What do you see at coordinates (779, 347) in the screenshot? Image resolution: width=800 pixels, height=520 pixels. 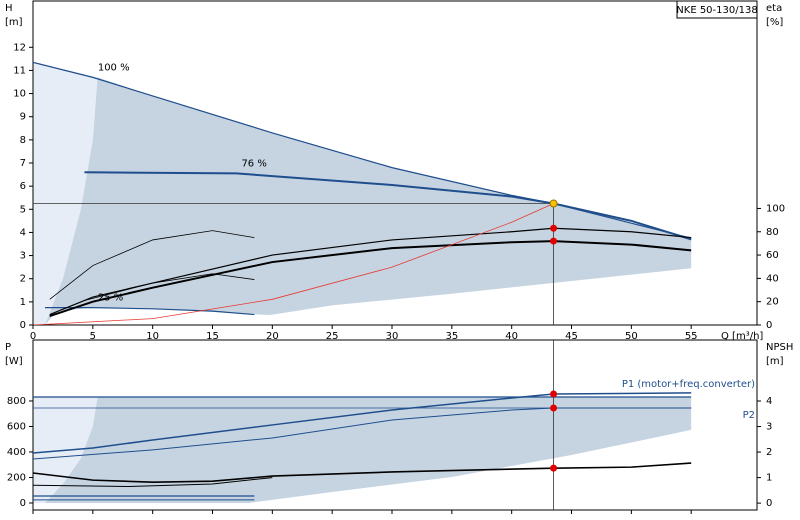 I see `y2-axis-label: NPSH` at bounding box center [779, 347].